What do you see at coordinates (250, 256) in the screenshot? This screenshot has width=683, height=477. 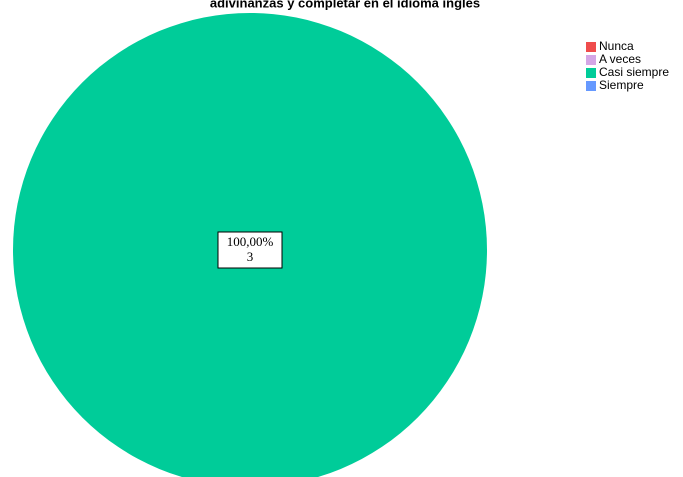 I see `value-label: 3` at bounding box center [250, 256].